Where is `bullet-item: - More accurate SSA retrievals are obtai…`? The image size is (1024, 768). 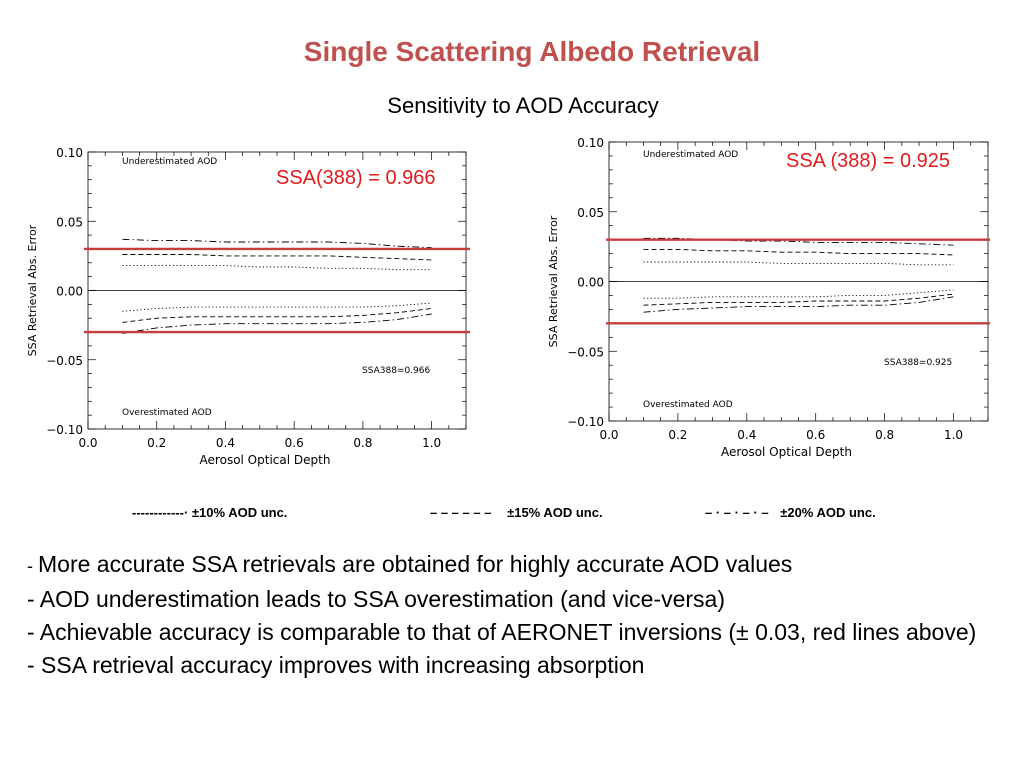 bullet-item: - More accurate SSA retrievals are obtai… is located at coordinates (410, 564).